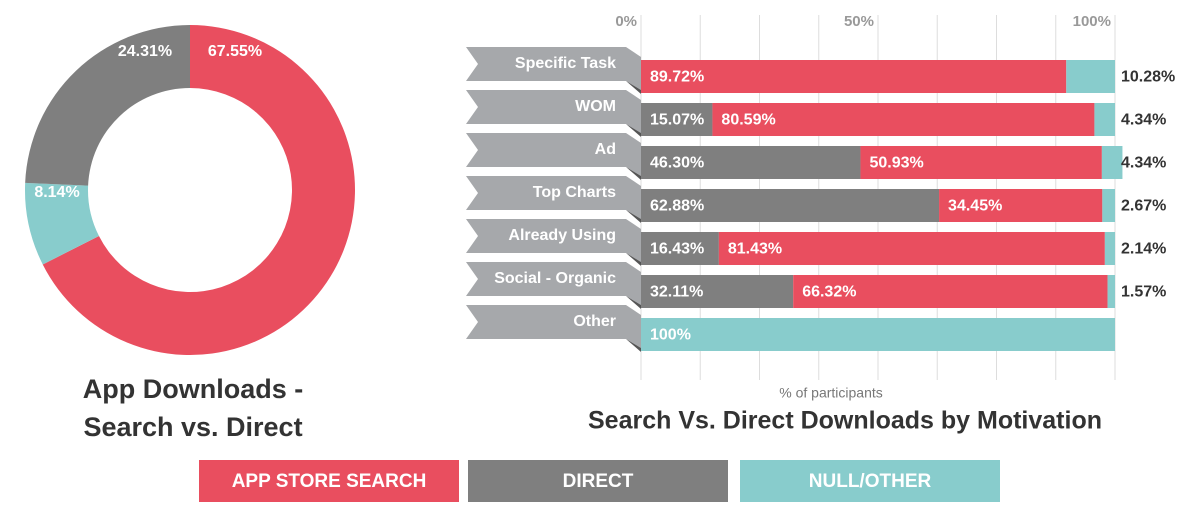 Image resolution: width=1200 pixels, height=530 pixels. I want to click on value-label: 15.07%, so click(677, 120).